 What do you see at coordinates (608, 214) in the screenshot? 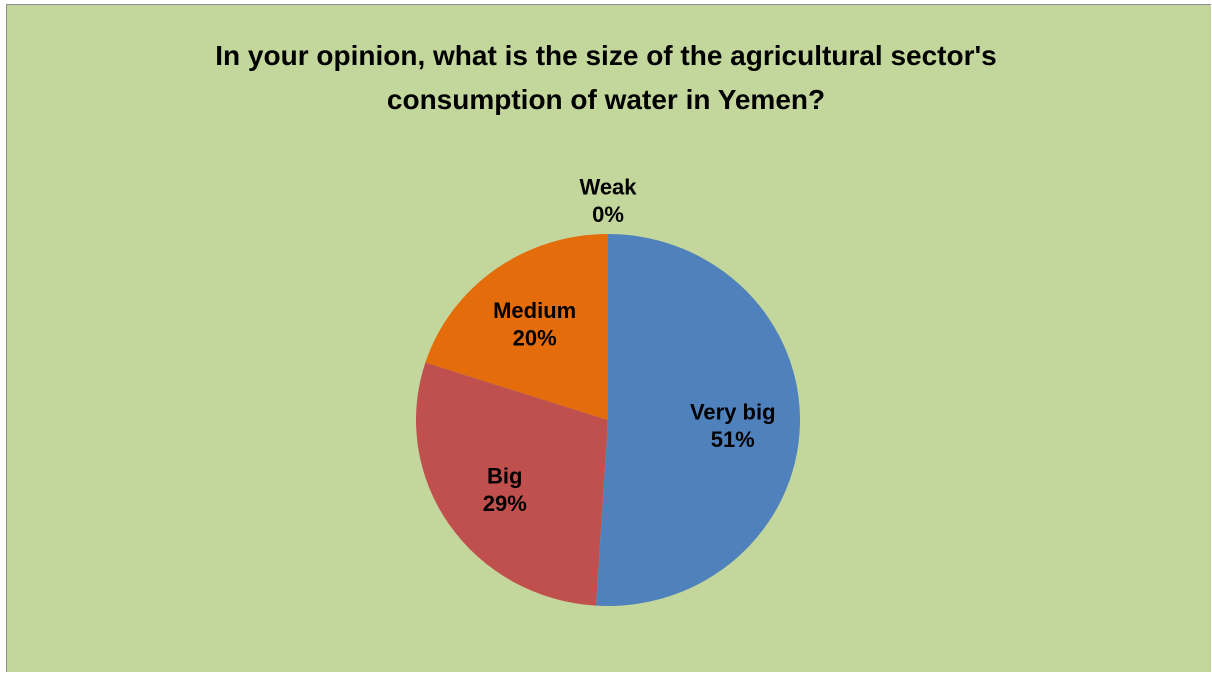
I see `value-label: 0%` at bounding box center [608, 214].